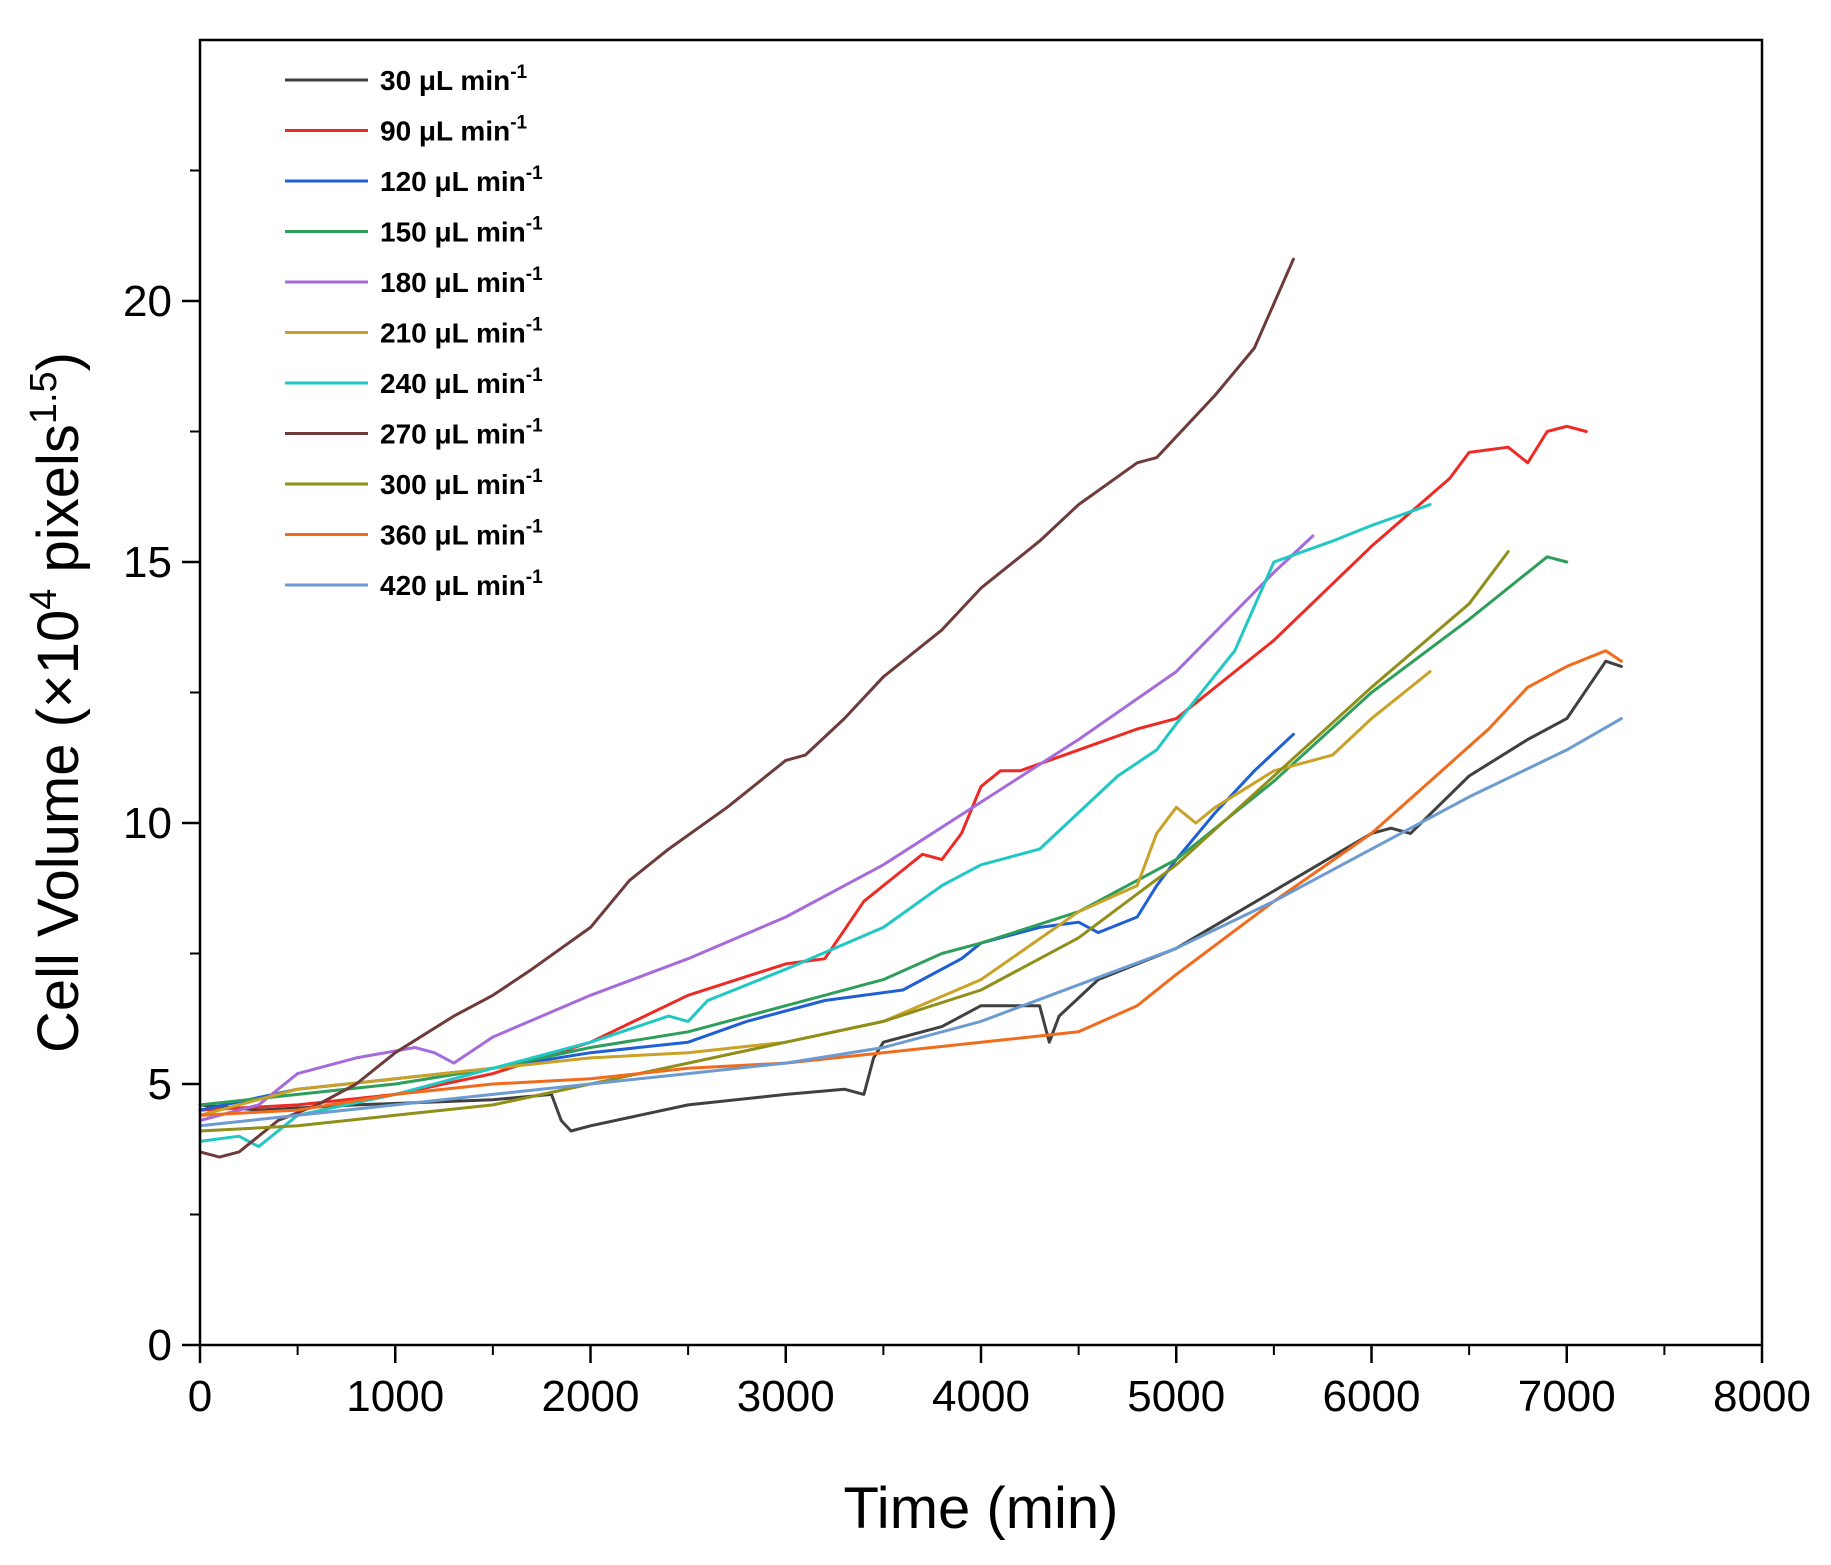  What do you see at coordinates (453, 282) in the screenshot?
I see `legend-label-text: 180 μL min` at bounding box center [453, 282].